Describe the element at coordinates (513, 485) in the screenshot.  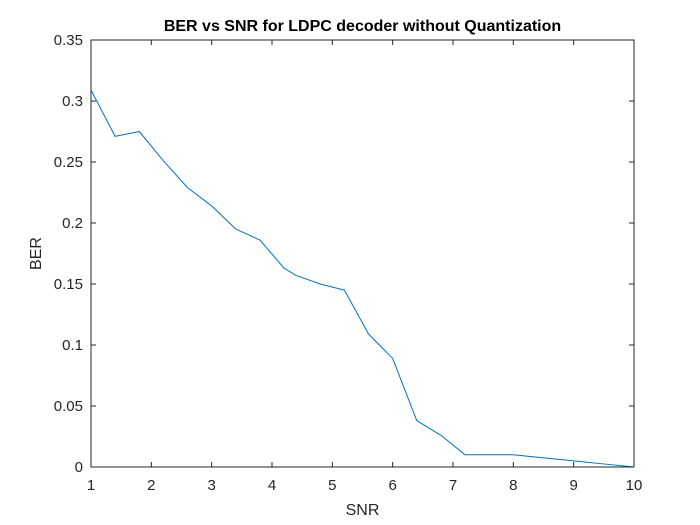
I see `x-tick-label: 8` at that location.